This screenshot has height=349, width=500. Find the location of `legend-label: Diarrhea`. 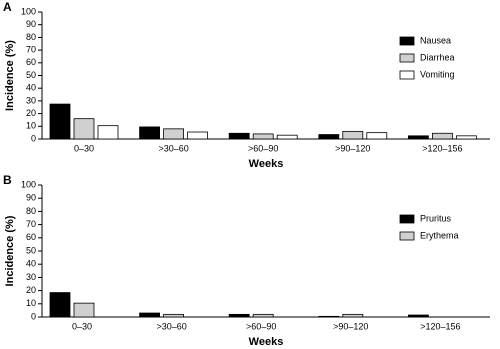

legend-label: Diarrhea is located at coordinates (437, 57).